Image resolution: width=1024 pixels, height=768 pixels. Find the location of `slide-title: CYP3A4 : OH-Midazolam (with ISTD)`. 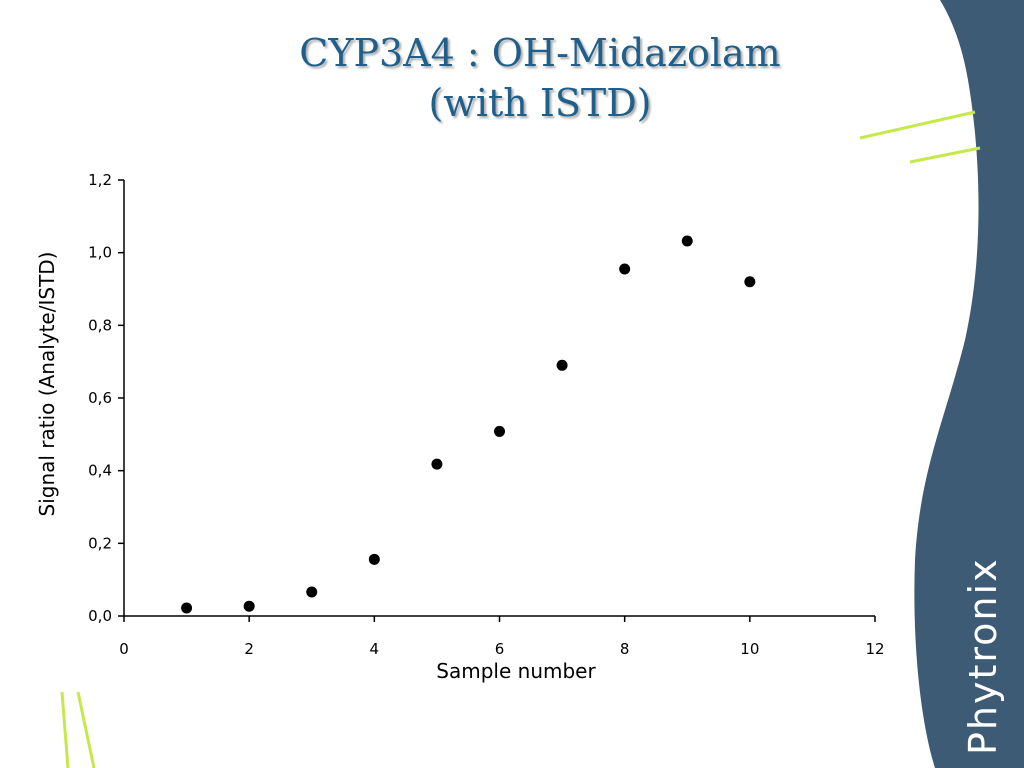

slide-title: CYP3A4 : OH-Midazolam (with ISTD) is located at coordinates (540, 78).